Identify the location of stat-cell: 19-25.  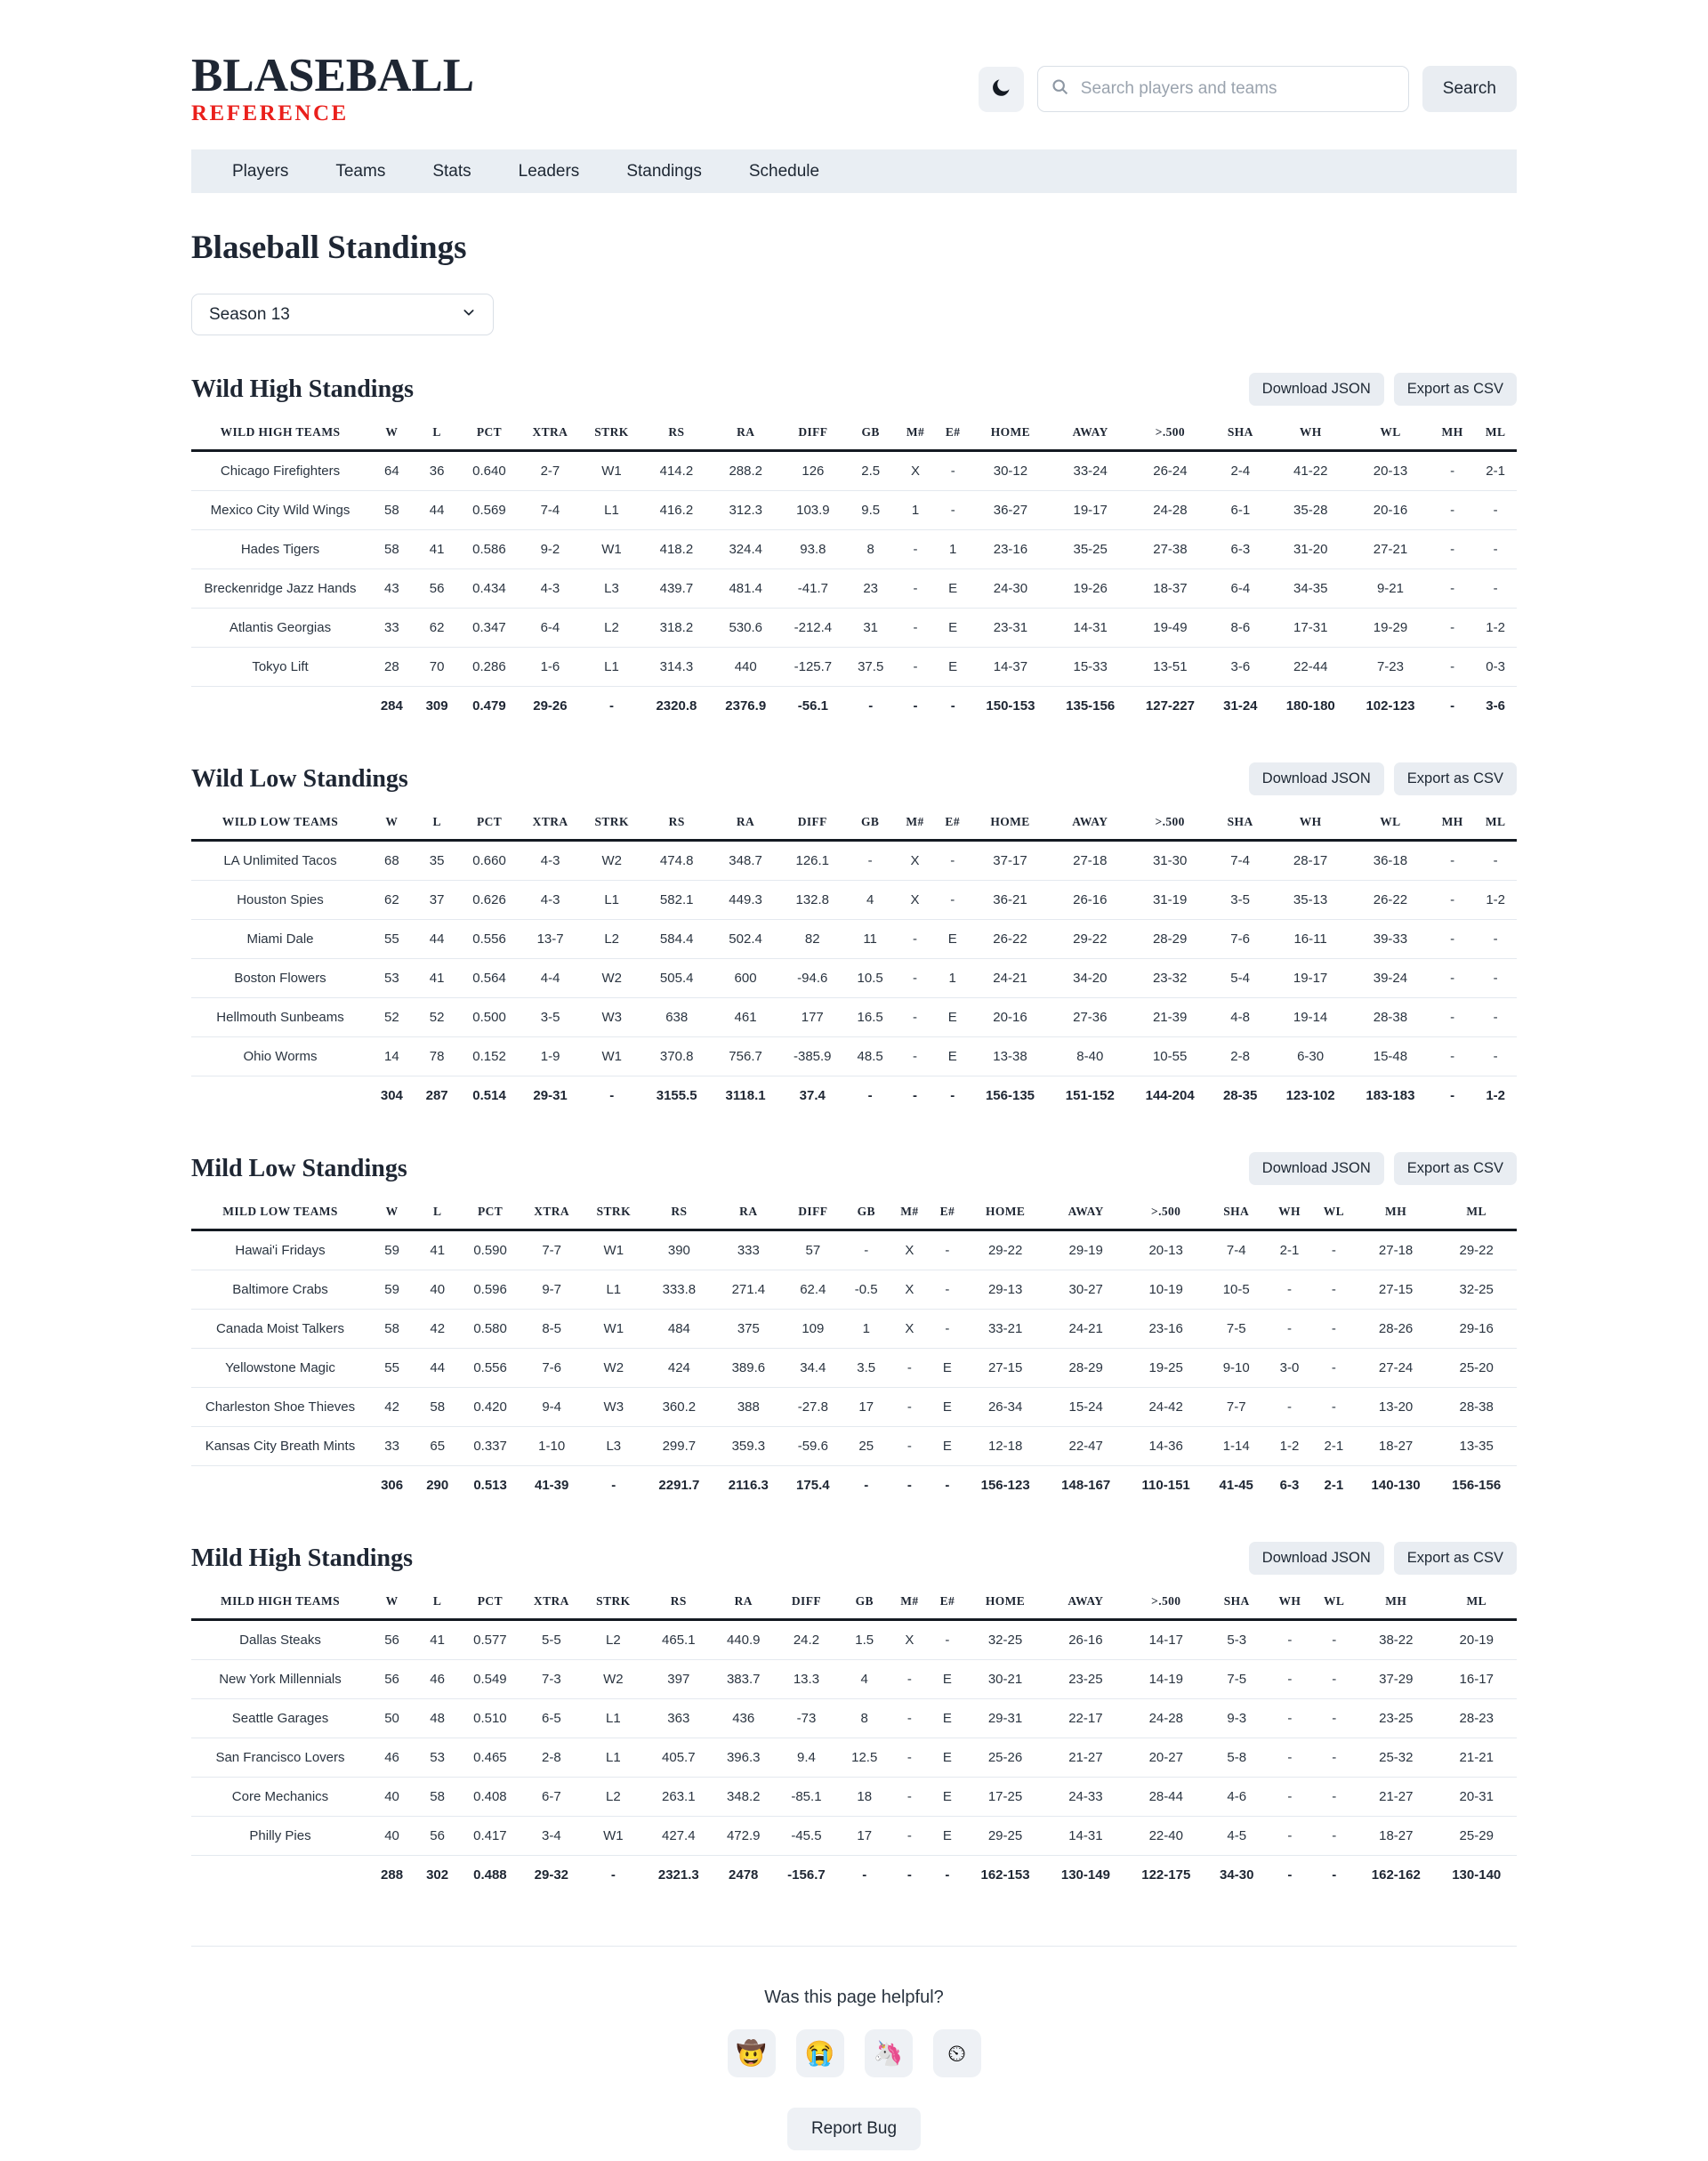
(1165, 1368).